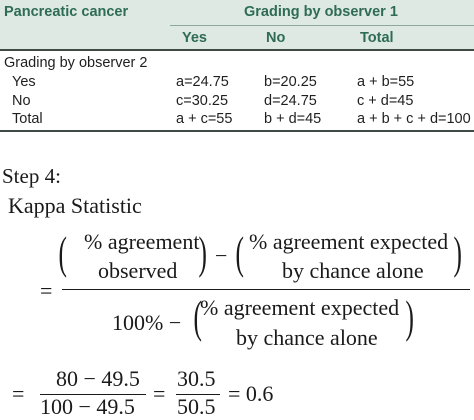  What do you see at coordinates (414, 119) in the screenshot?
I see `cell-grand-total: a + b + c + d=100` at bounding box center [414, 119].